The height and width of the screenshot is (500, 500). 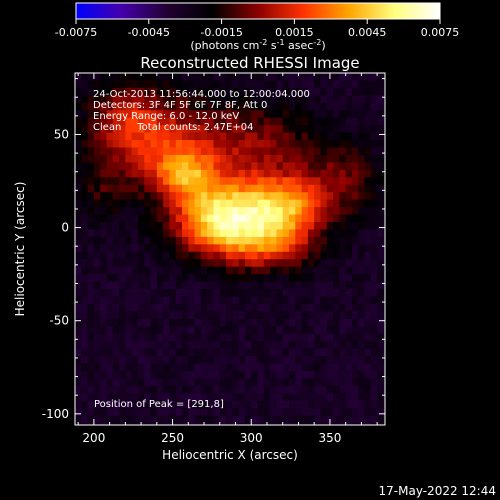 What do you see at coordinates (172, 438) in the screenshot?
I see `x-tick-label: 250` at bounding box center [172, 438].